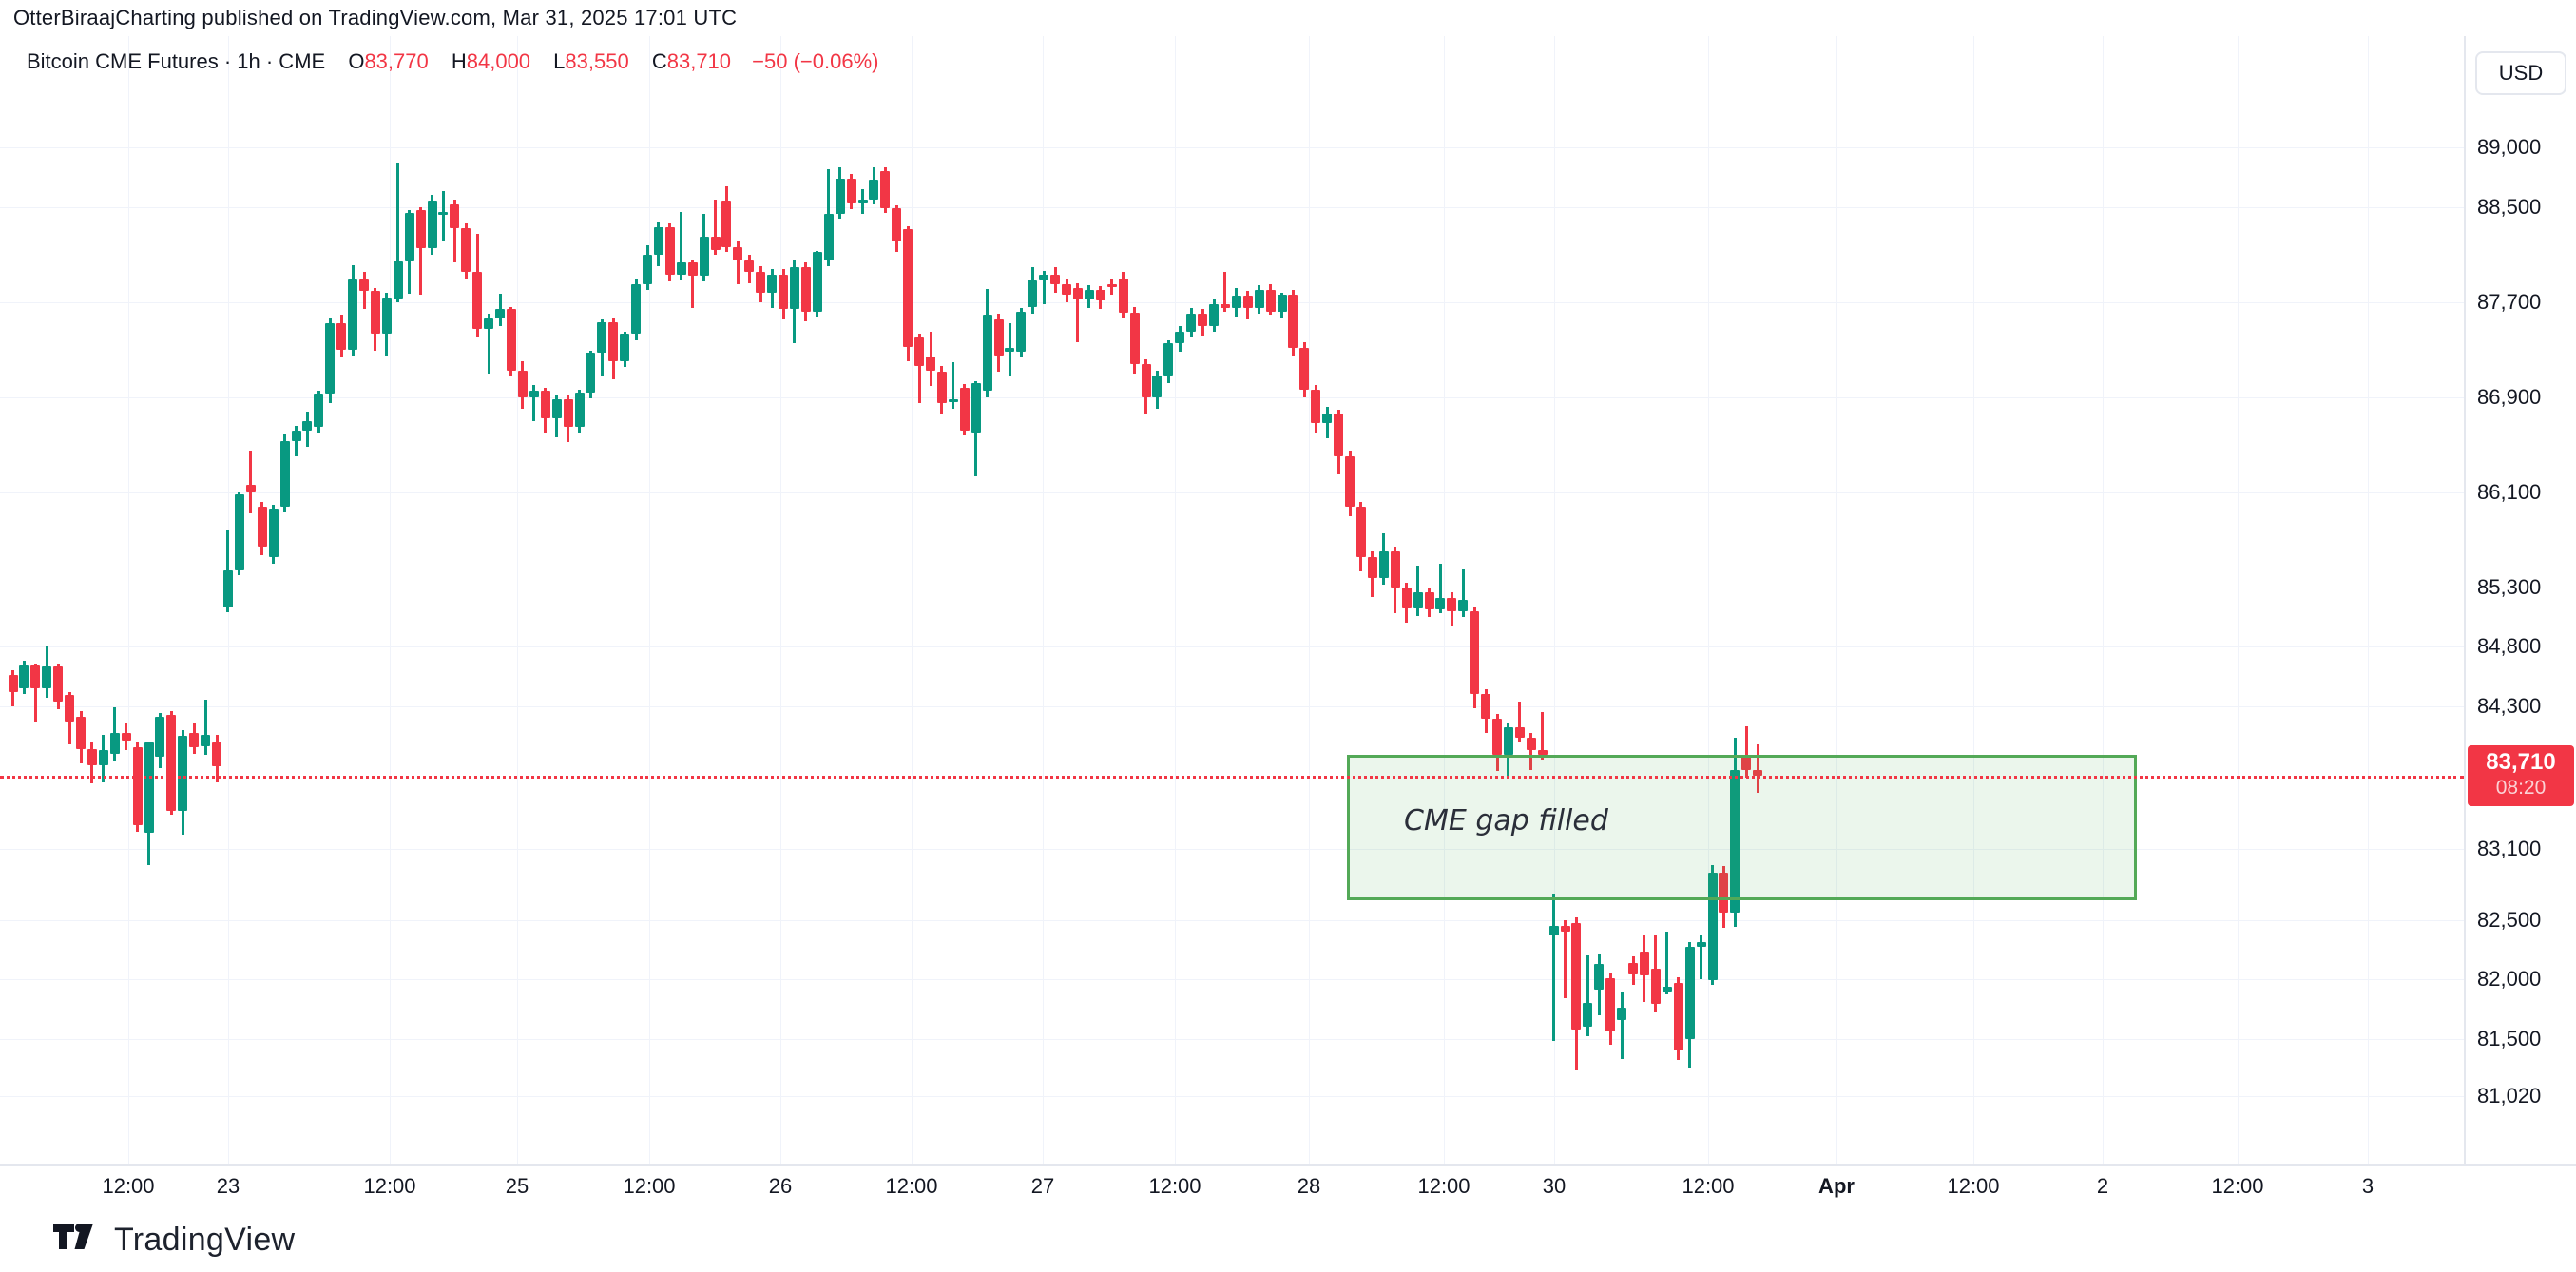 The height and width of the screenshot is (1272, 2576). I want to click on time-axis-label: 27, so click(1043, 1186).